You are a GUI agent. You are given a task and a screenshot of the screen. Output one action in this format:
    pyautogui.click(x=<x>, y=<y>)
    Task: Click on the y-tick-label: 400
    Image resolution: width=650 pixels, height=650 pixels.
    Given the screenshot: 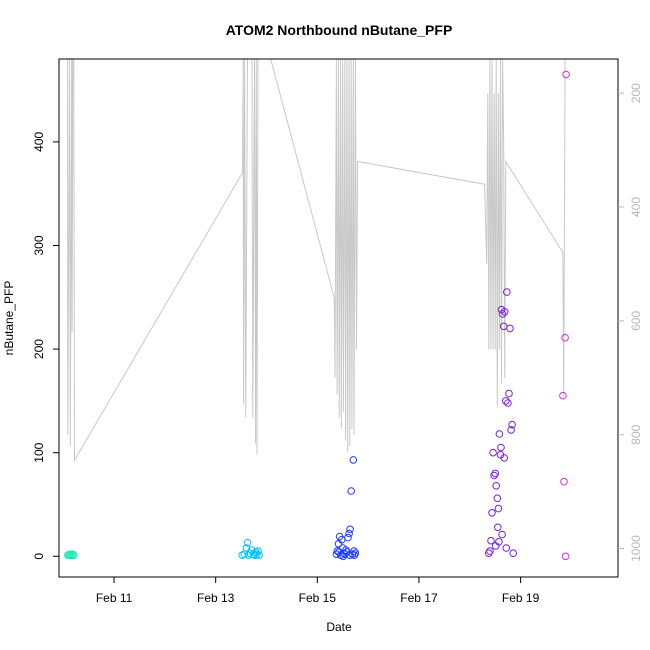 What is the action you would take?
    pyautogui.click(x=39, y=142)
    